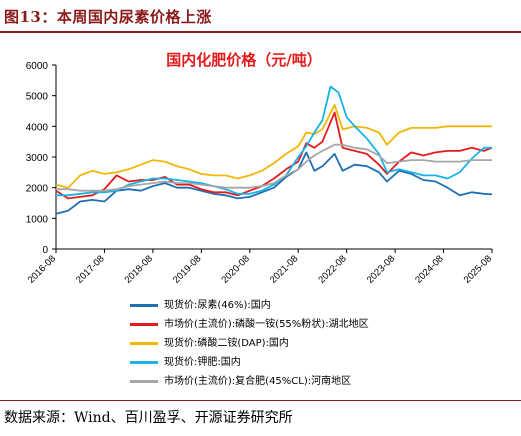 Image resolution: width=521 pixels, height=436 pixels. What do you see at coordinates (381, 269) in the screenshot?
I see `x-tick-label: 2023-08` at bounding box center [381, 269].